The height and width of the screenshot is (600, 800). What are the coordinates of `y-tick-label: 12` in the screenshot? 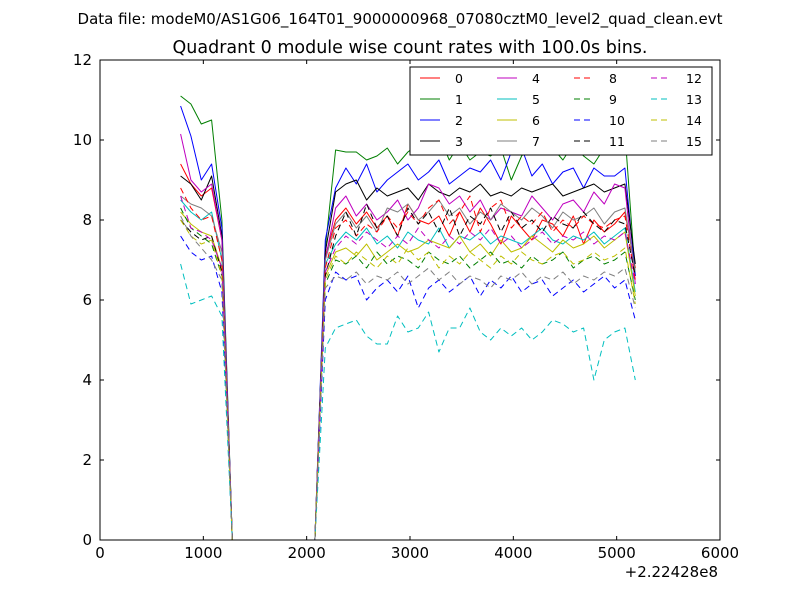 It's located at (82, 60).